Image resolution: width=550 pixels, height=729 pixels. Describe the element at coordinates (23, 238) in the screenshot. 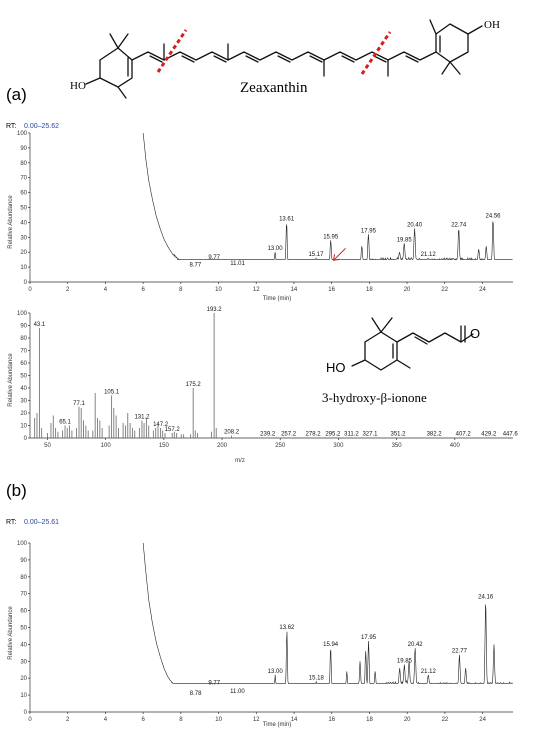

I see `y-tick-label-a: 30` at that location.